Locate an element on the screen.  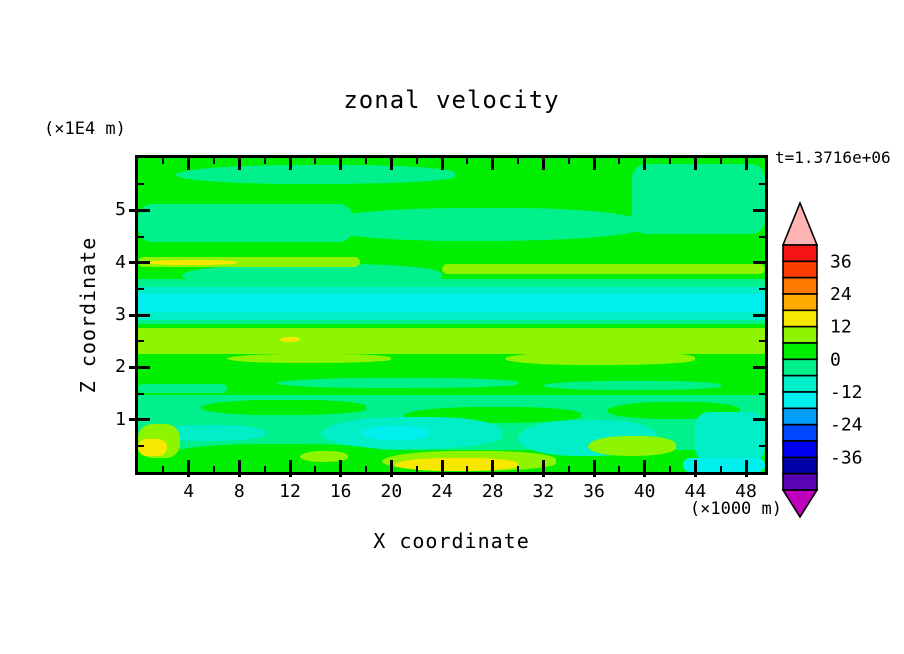
z-axis-unit: (×1E4 m) is located at coordinates (85, 129).